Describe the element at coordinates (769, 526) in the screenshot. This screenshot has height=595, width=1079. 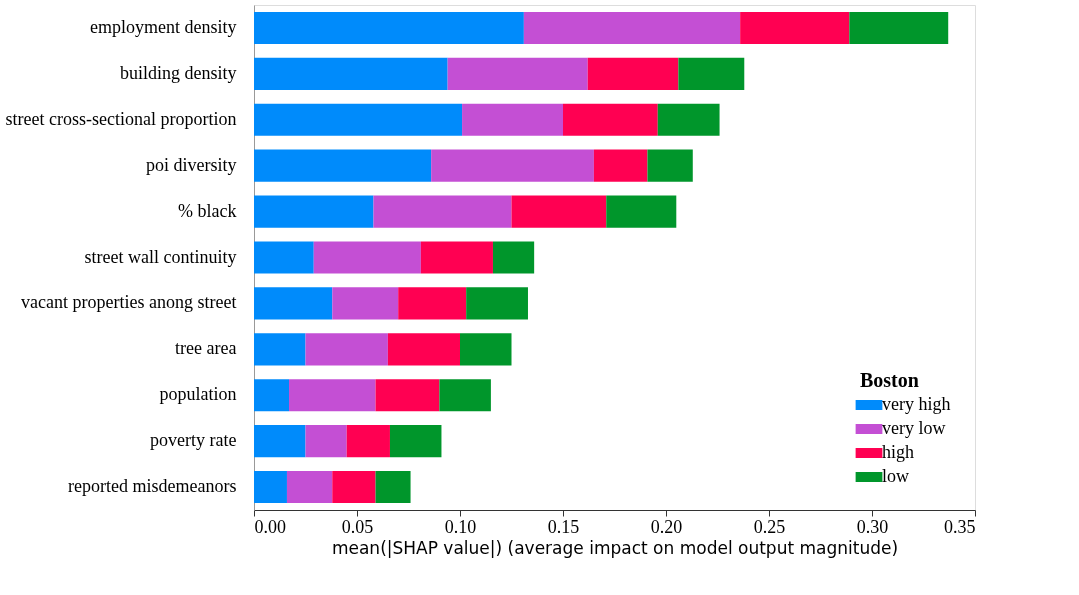
I see `x-tick-label: 0.25` at that location.